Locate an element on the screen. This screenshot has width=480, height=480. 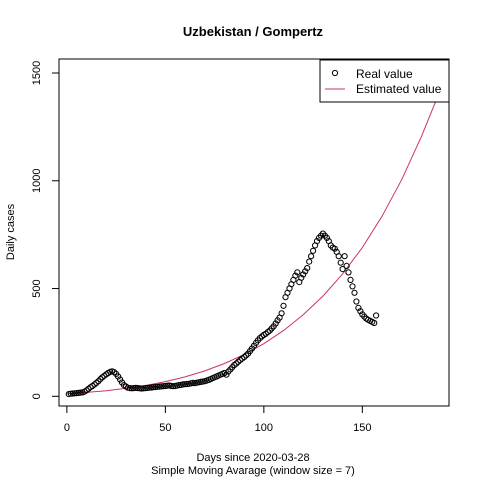
y-tick-label: 1500 is located at coordinates (37, 73).